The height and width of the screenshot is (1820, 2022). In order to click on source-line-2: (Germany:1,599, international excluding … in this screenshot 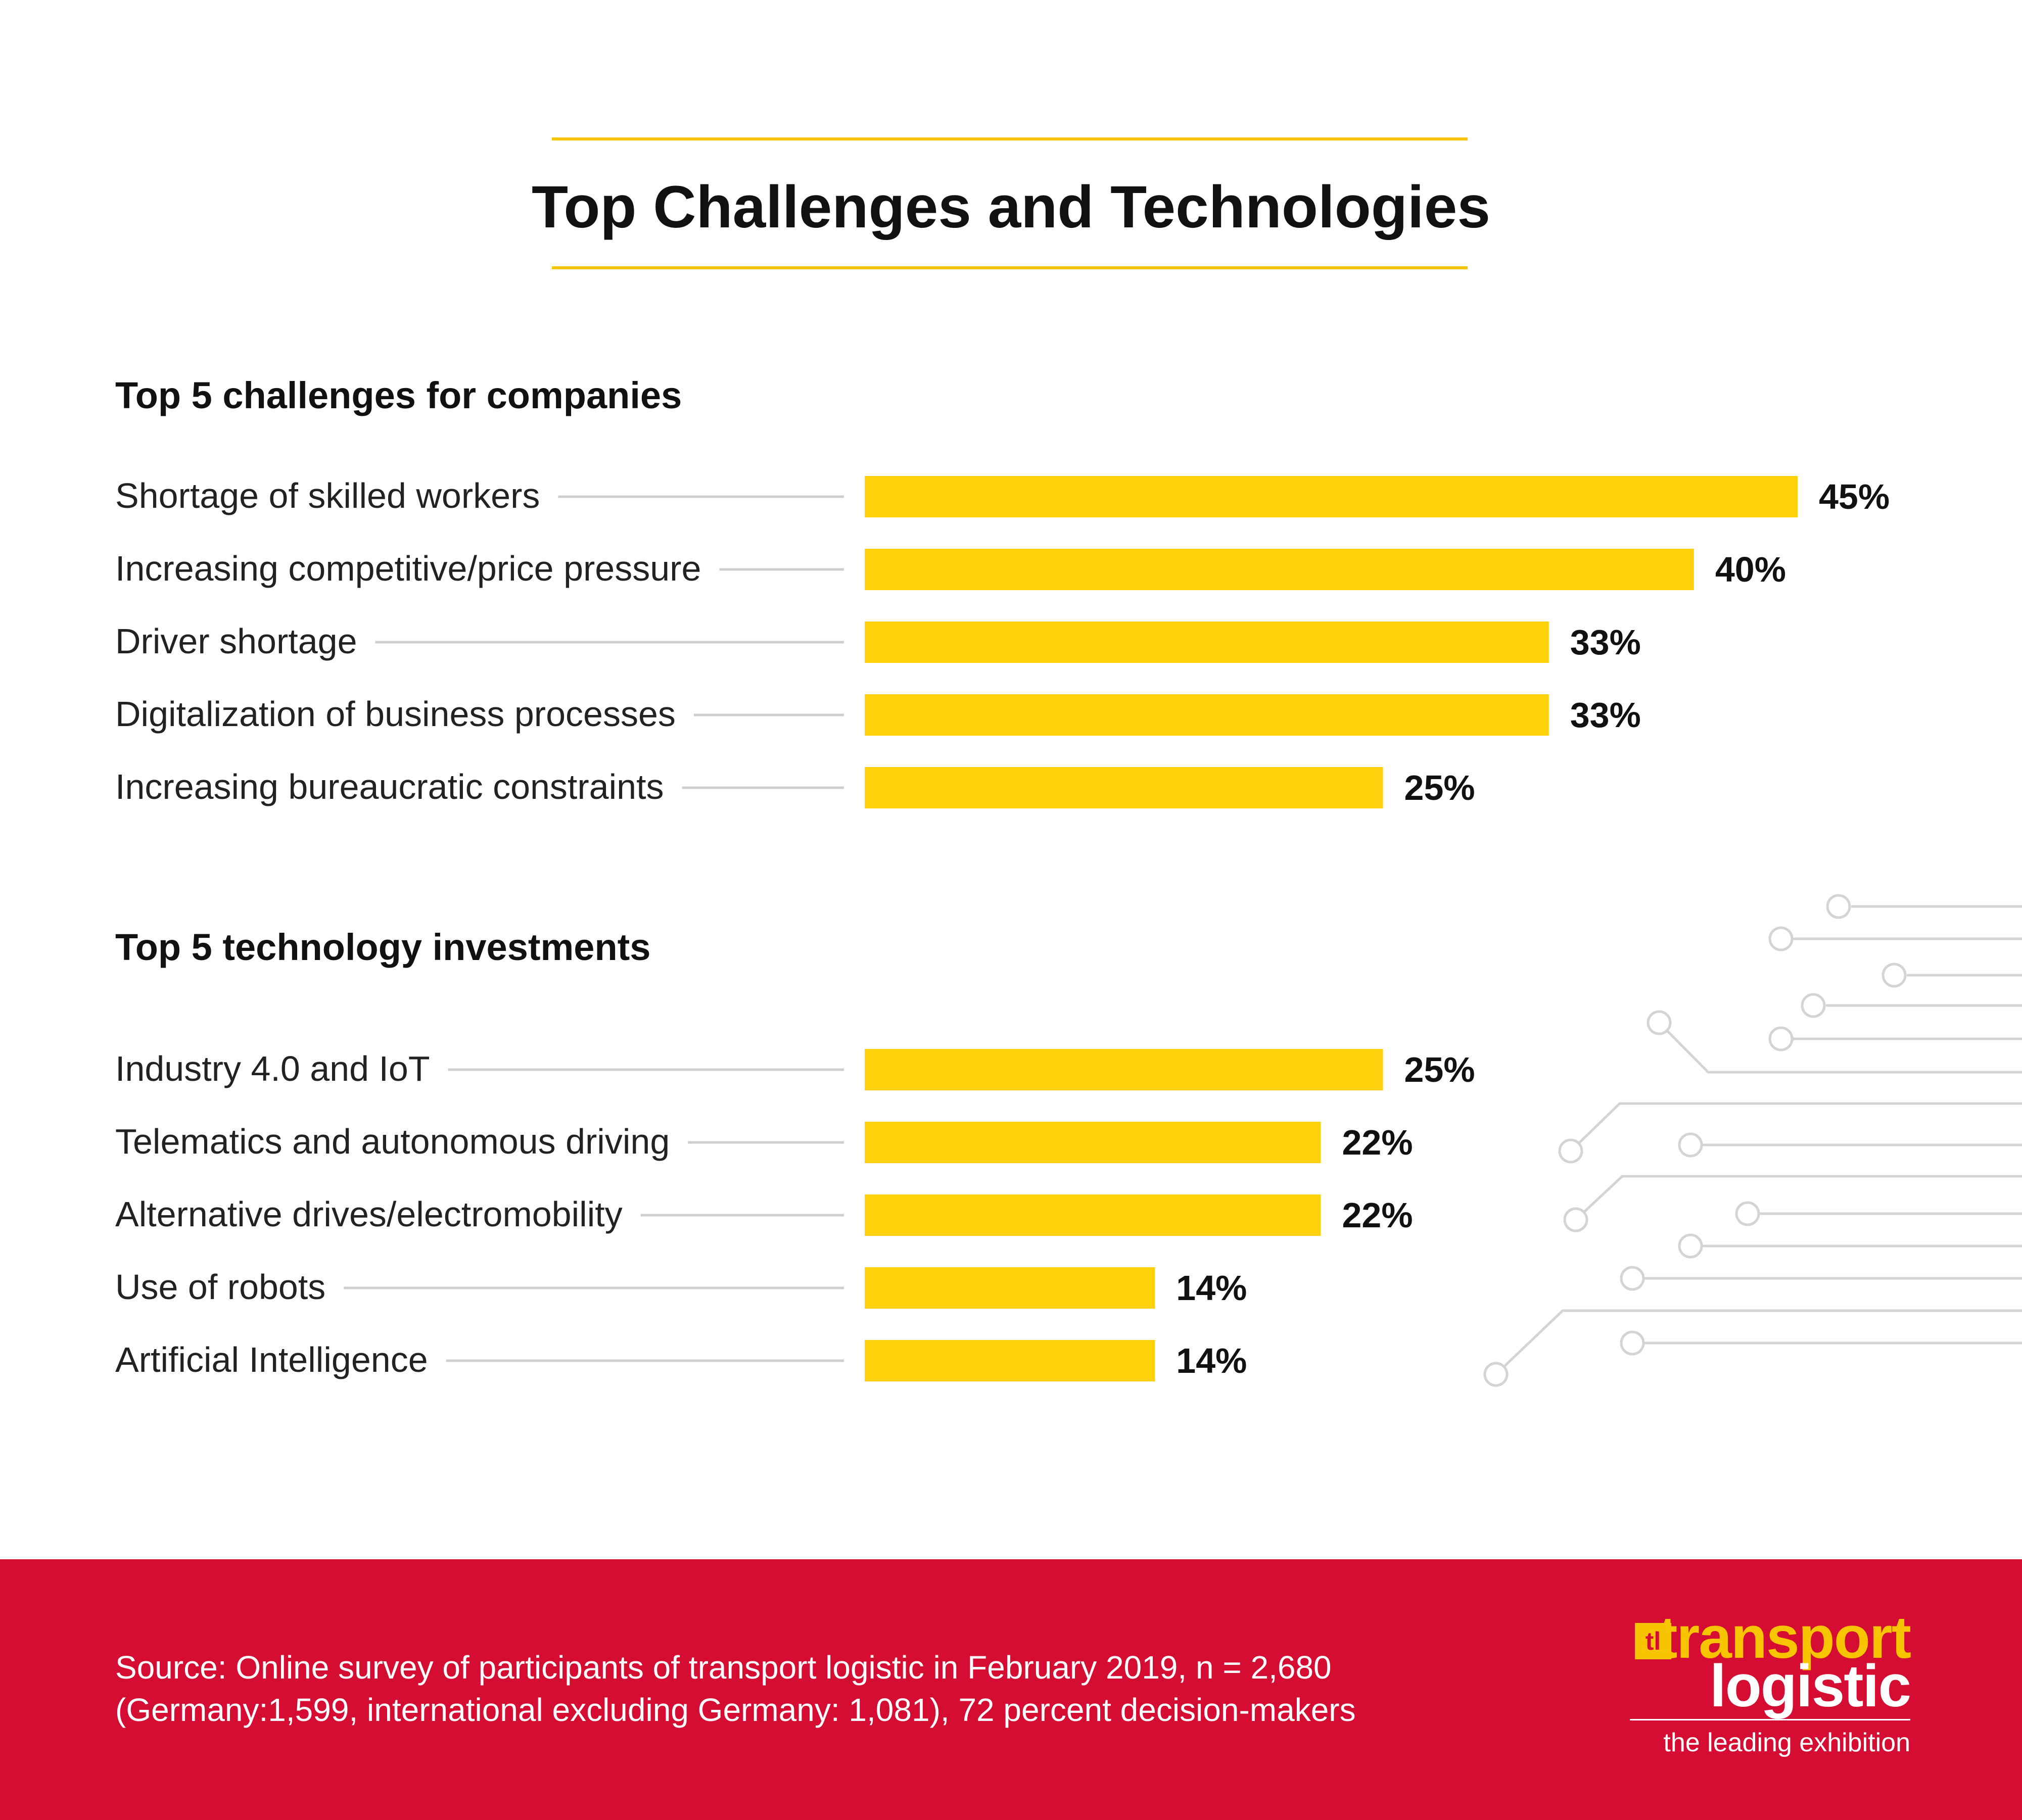, I will do `click(735, 1710)`.